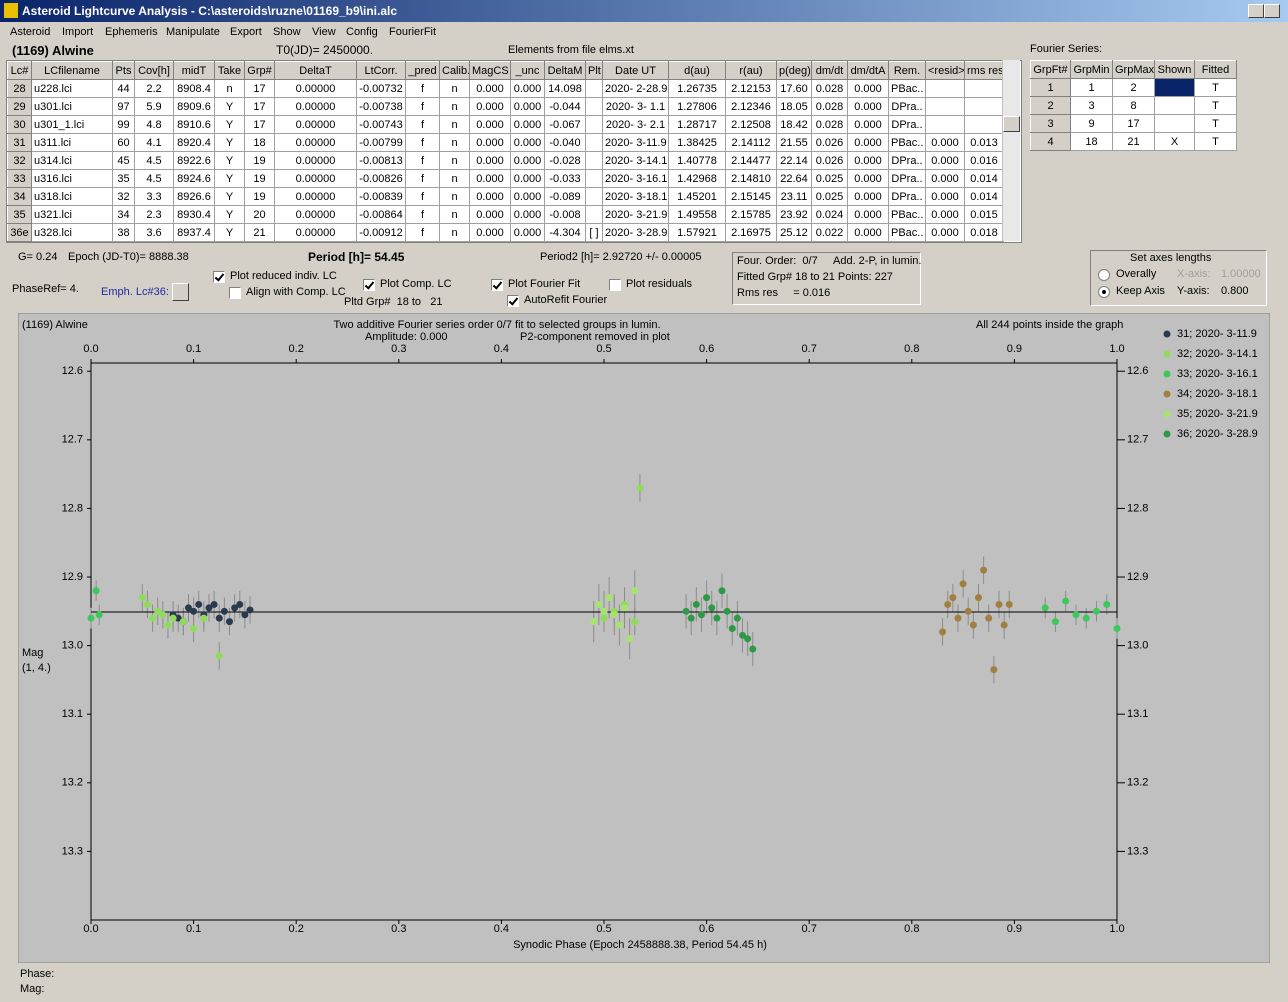 This screenshot has width=1288, height=1002. Describe the element at coordinates (829, 214) in the screenshot. I see `table-cell: 0.024` at that location.